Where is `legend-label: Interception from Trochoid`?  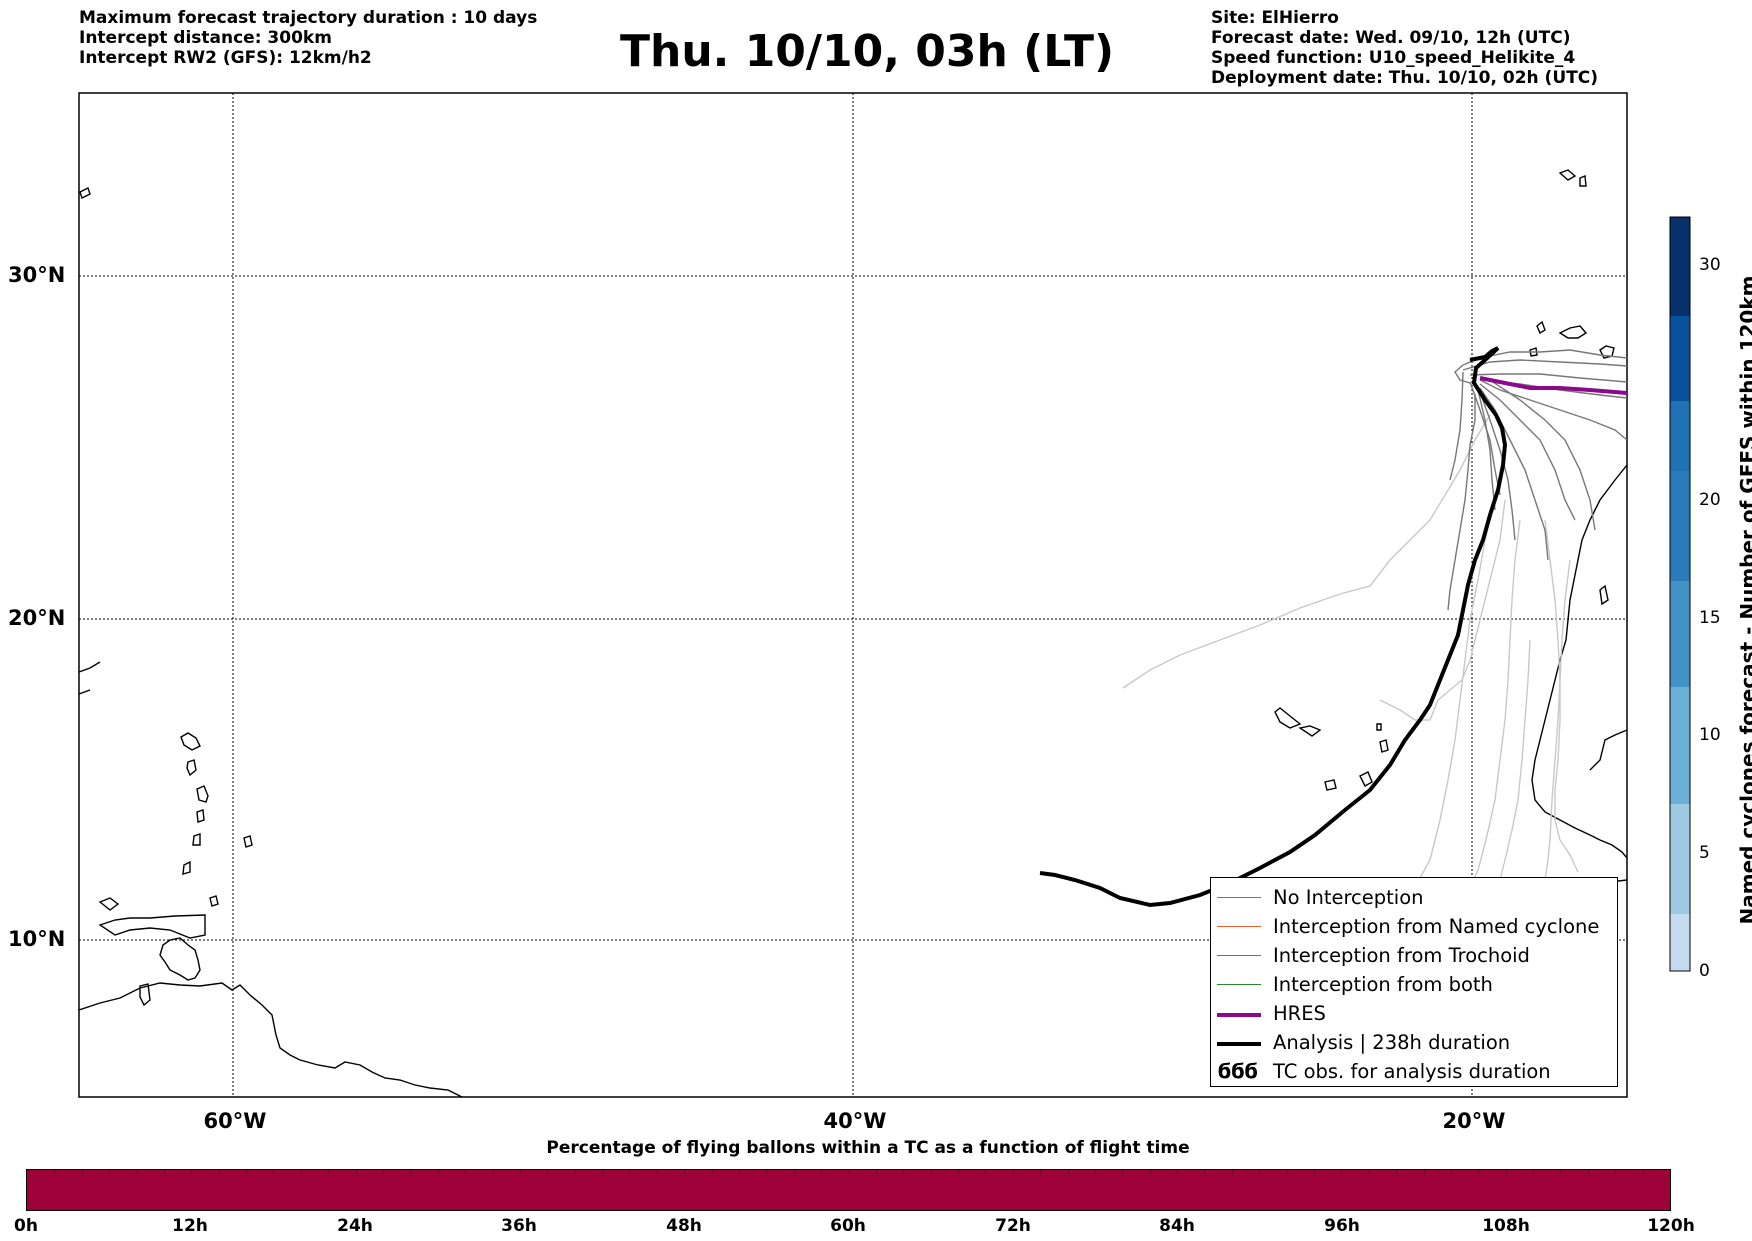 legend-label: Interception from Trochoid is located at coordinates (1401, 955).